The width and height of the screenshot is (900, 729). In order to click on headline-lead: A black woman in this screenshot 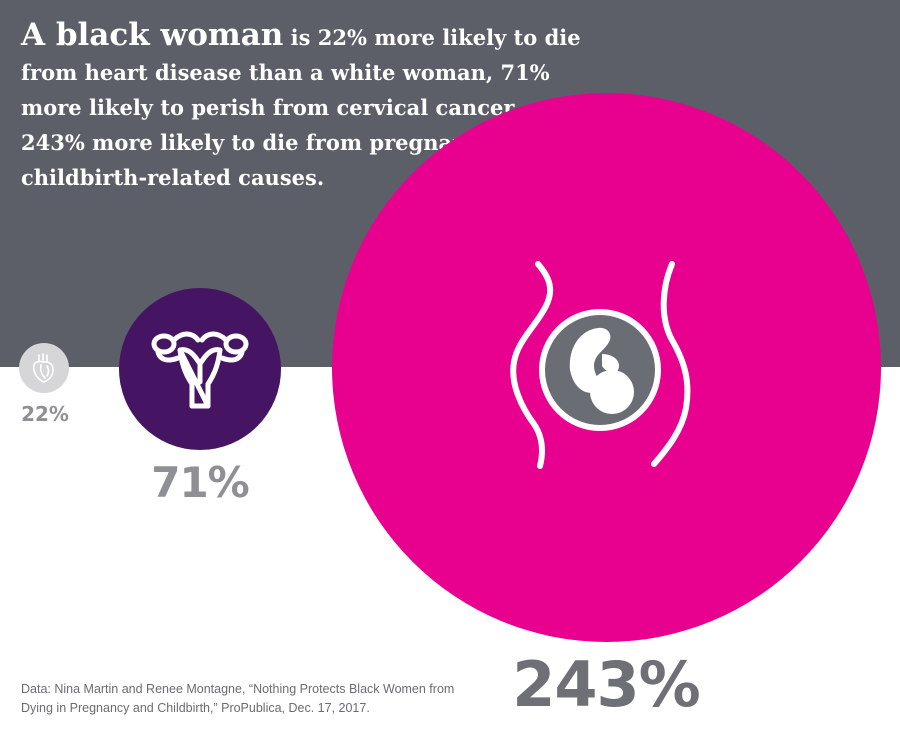, I will do `click(152, 35)`.